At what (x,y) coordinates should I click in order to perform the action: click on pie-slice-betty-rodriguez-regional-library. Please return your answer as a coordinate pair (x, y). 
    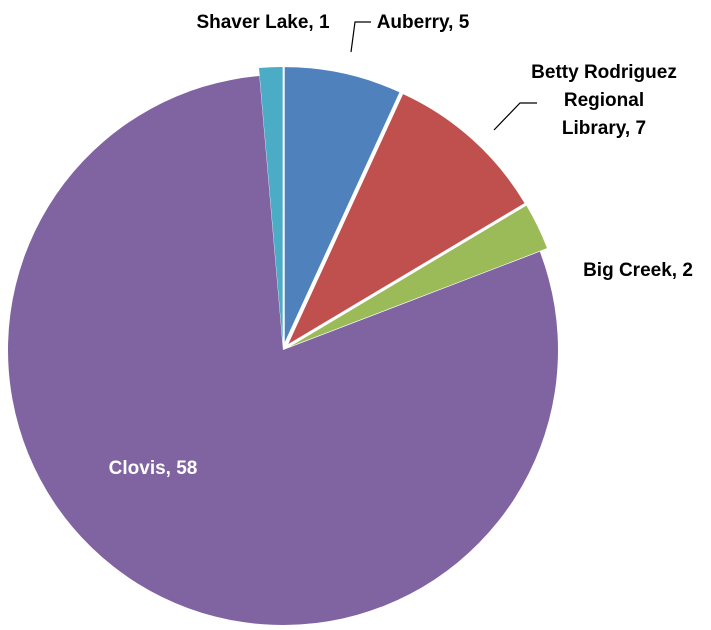
    Looking at the image, I should click on (406, 219).